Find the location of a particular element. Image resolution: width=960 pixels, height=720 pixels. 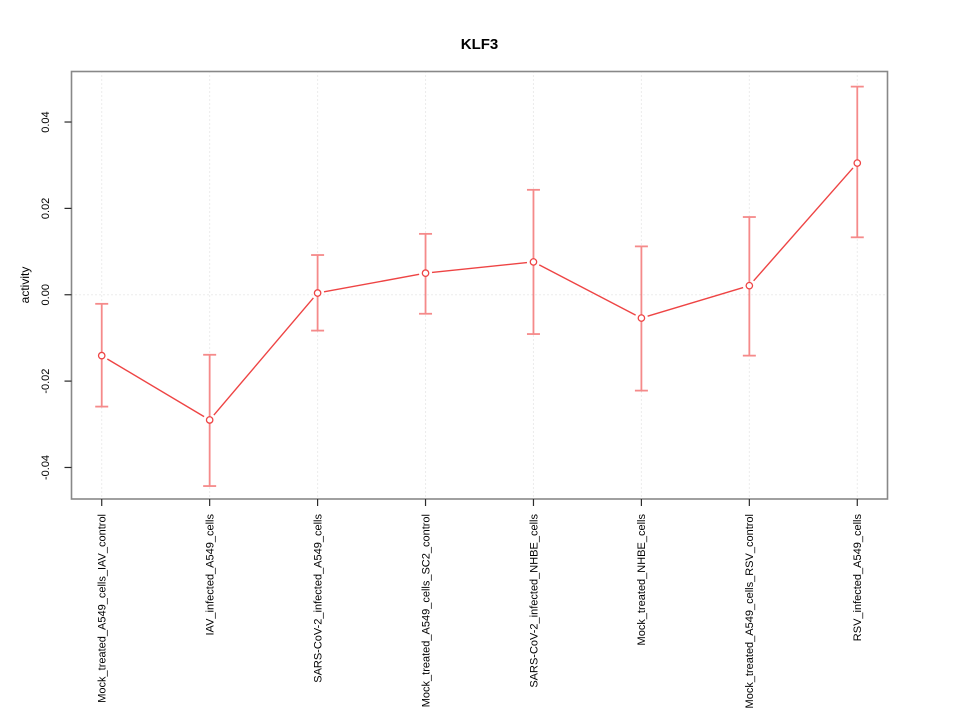

x-category-label: Mock_treated_A549_cells_IAV_control is located at coordinates (103, 608).